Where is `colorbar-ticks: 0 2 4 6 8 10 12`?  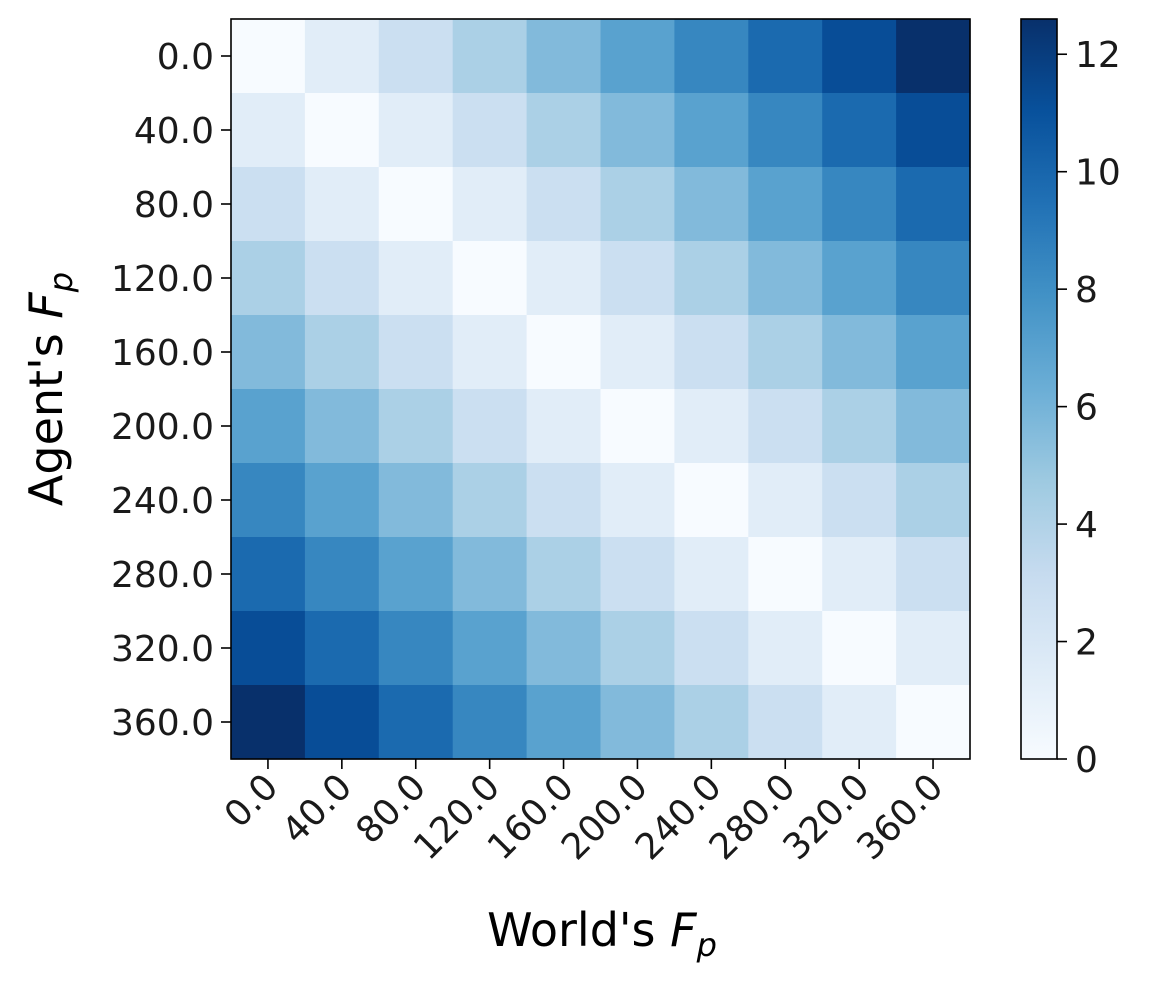
colorbar-ticks: 0 2 4 6 8 10 12 is located at coordinates (1089, 408).